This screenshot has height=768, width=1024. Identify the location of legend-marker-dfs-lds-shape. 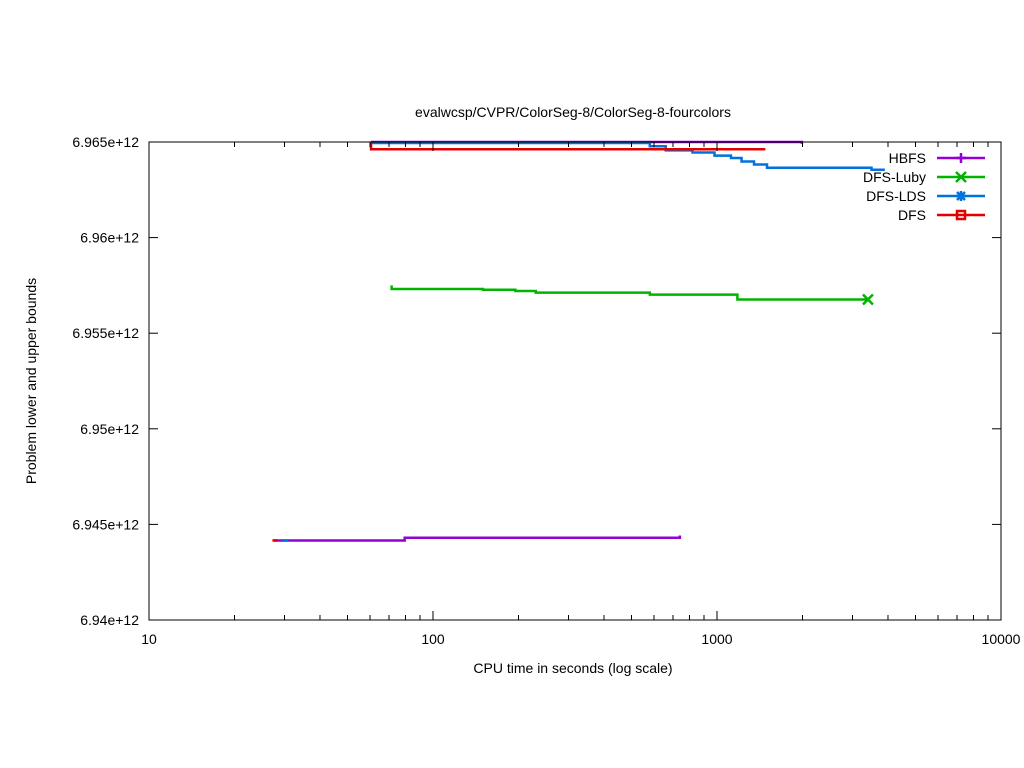
(961, 196).